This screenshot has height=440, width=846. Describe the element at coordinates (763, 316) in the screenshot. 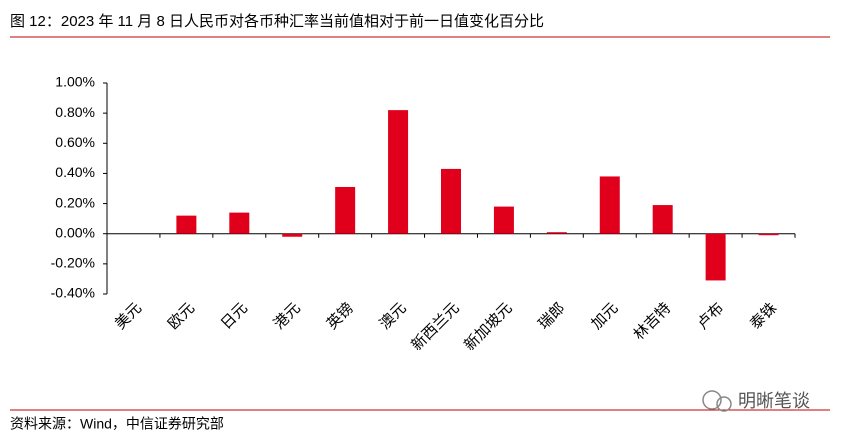

I see `x-tick-label: 泰铢` at that location.